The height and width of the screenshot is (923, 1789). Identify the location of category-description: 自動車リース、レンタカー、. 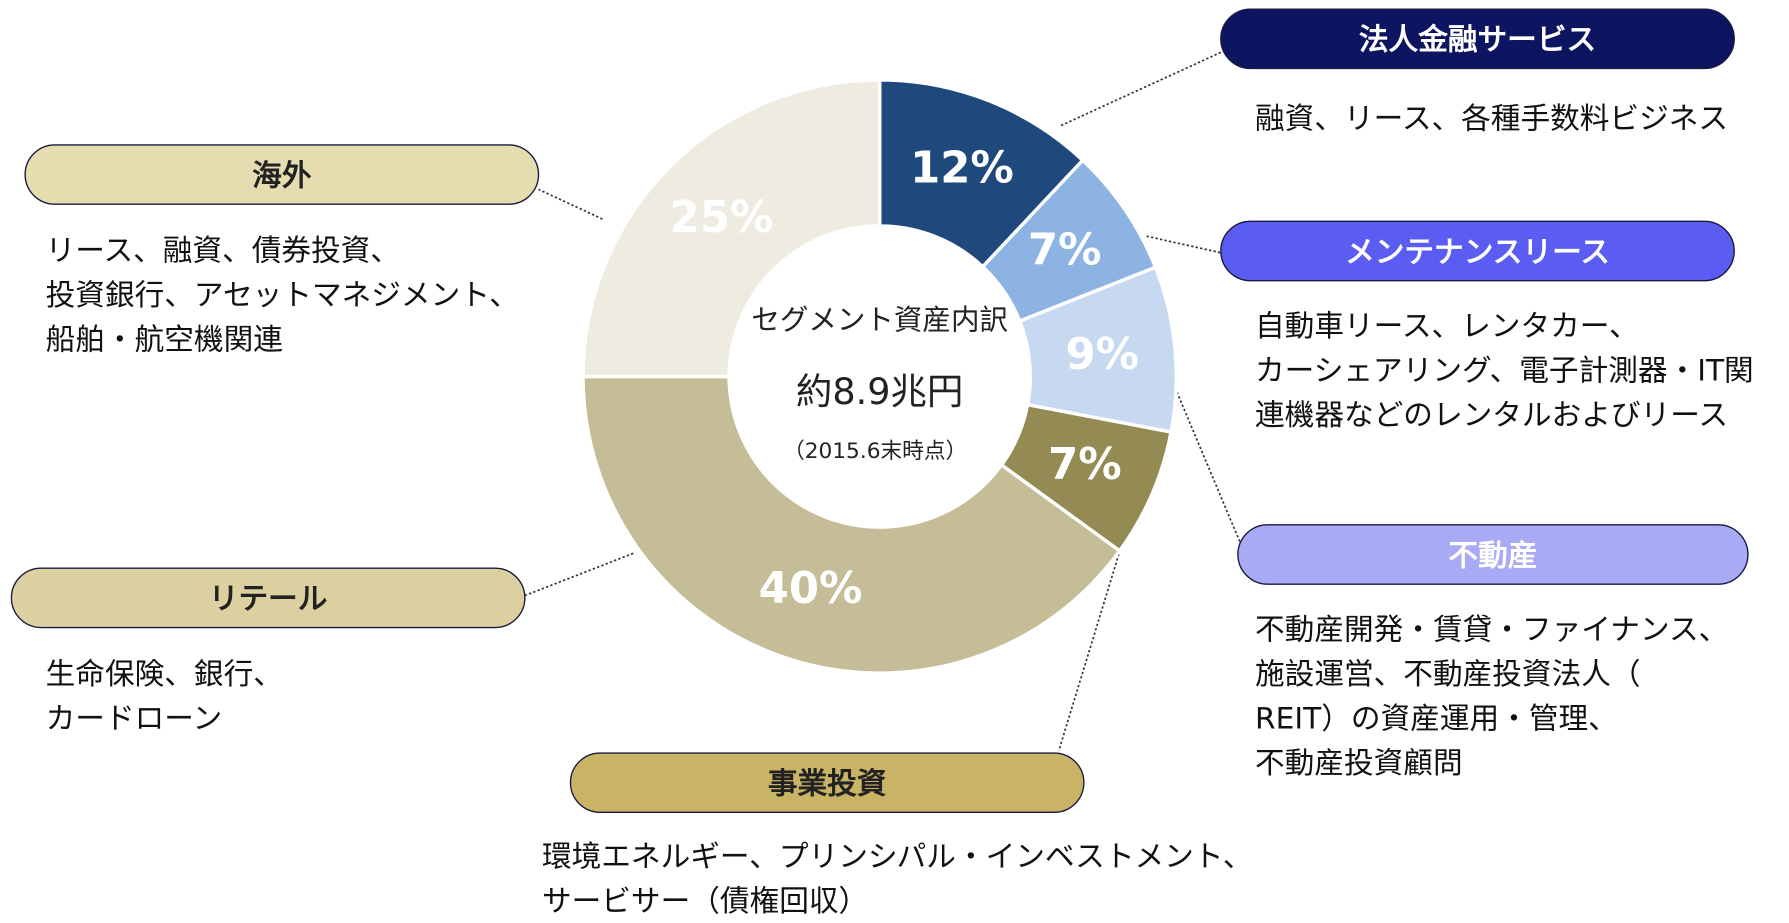
(1447, 325).